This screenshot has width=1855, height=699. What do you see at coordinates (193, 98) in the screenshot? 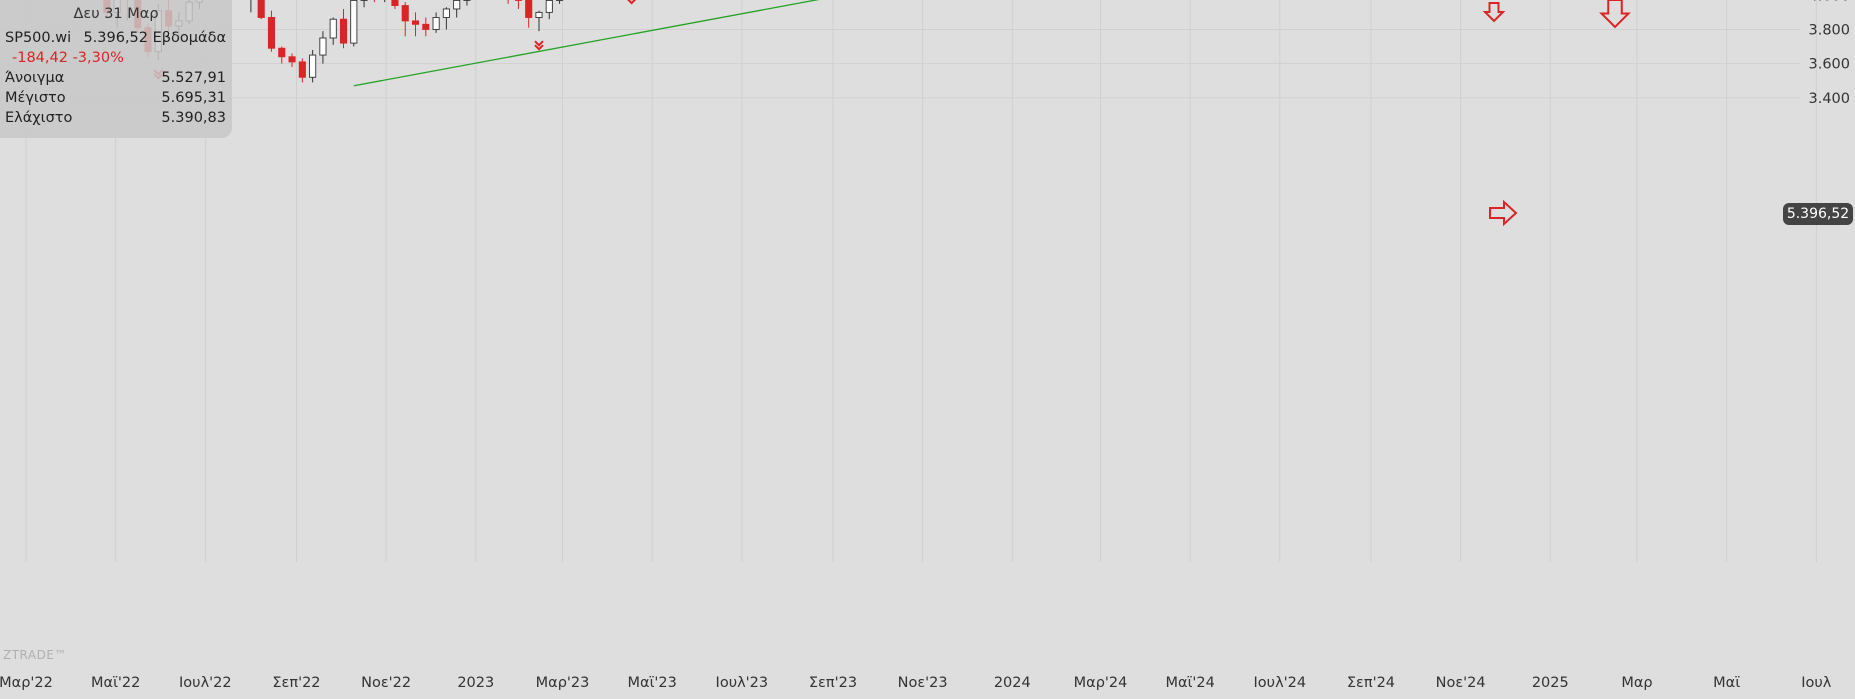
I see `high-value: 5.695,31` at bounding box center [193, 98].